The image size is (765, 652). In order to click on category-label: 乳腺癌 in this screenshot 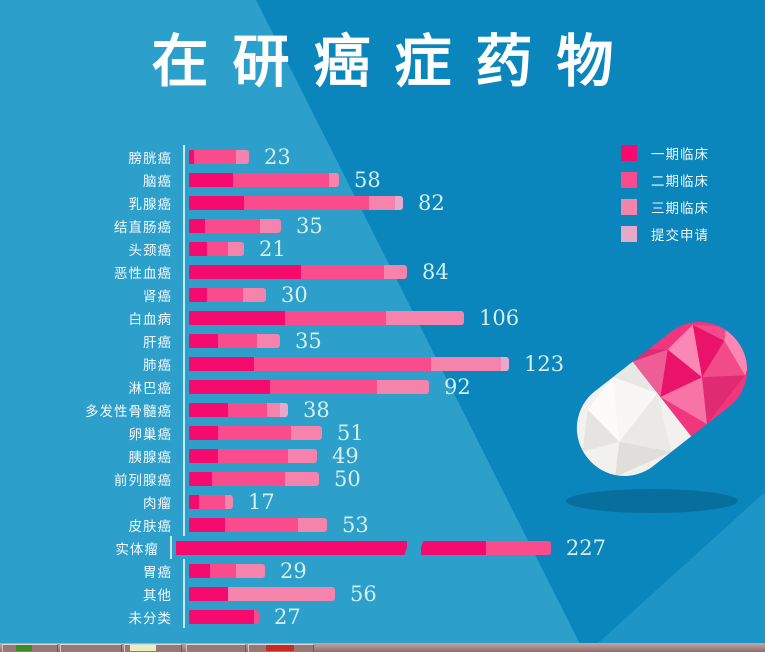, I will do `click(150, 204)`.